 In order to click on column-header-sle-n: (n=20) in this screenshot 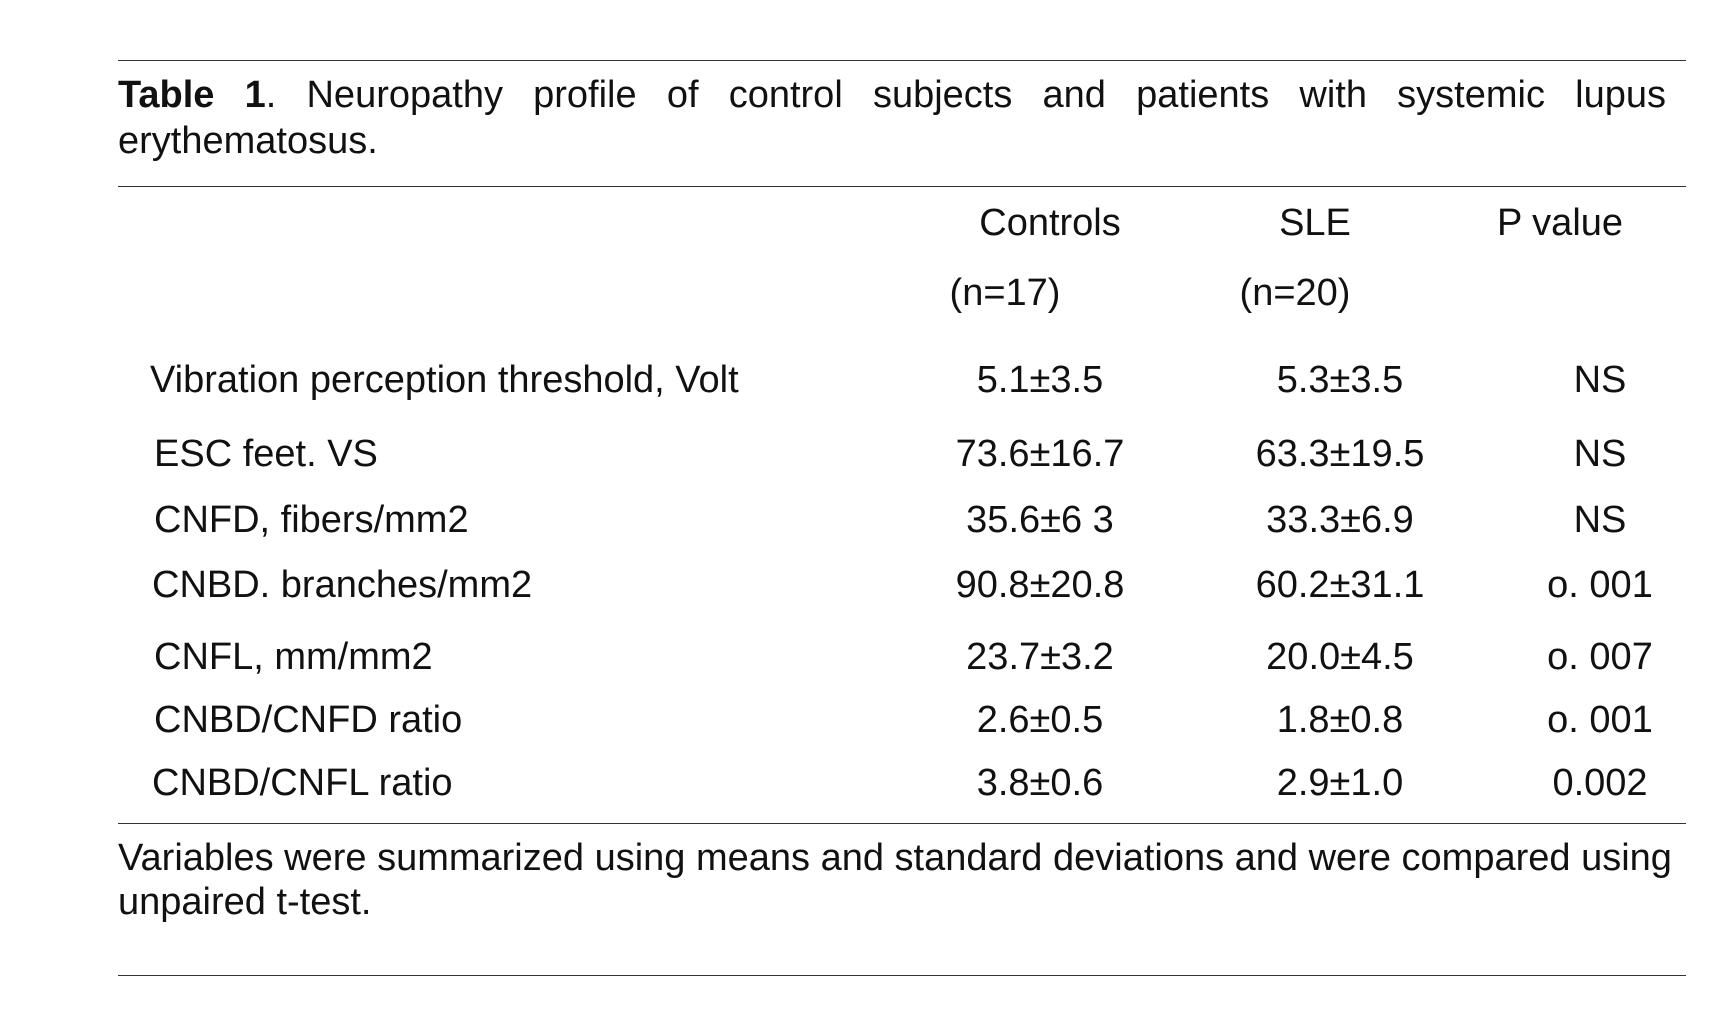, I will do `click(1295, 293)`.